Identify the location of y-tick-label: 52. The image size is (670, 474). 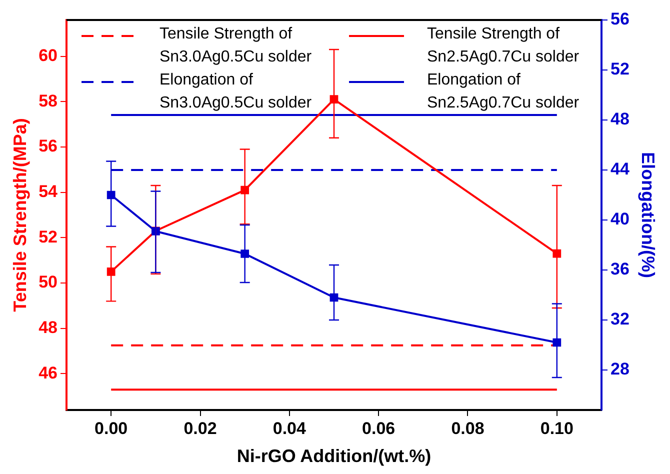
(48, 236).